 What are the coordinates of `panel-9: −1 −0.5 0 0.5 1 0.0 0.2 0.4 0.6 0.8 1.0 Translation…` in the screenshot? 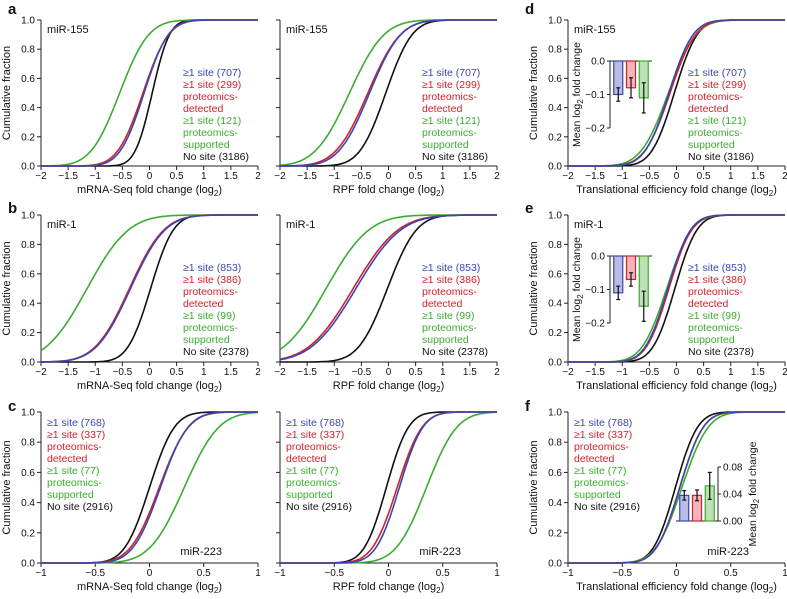 It's located at (656, 496).